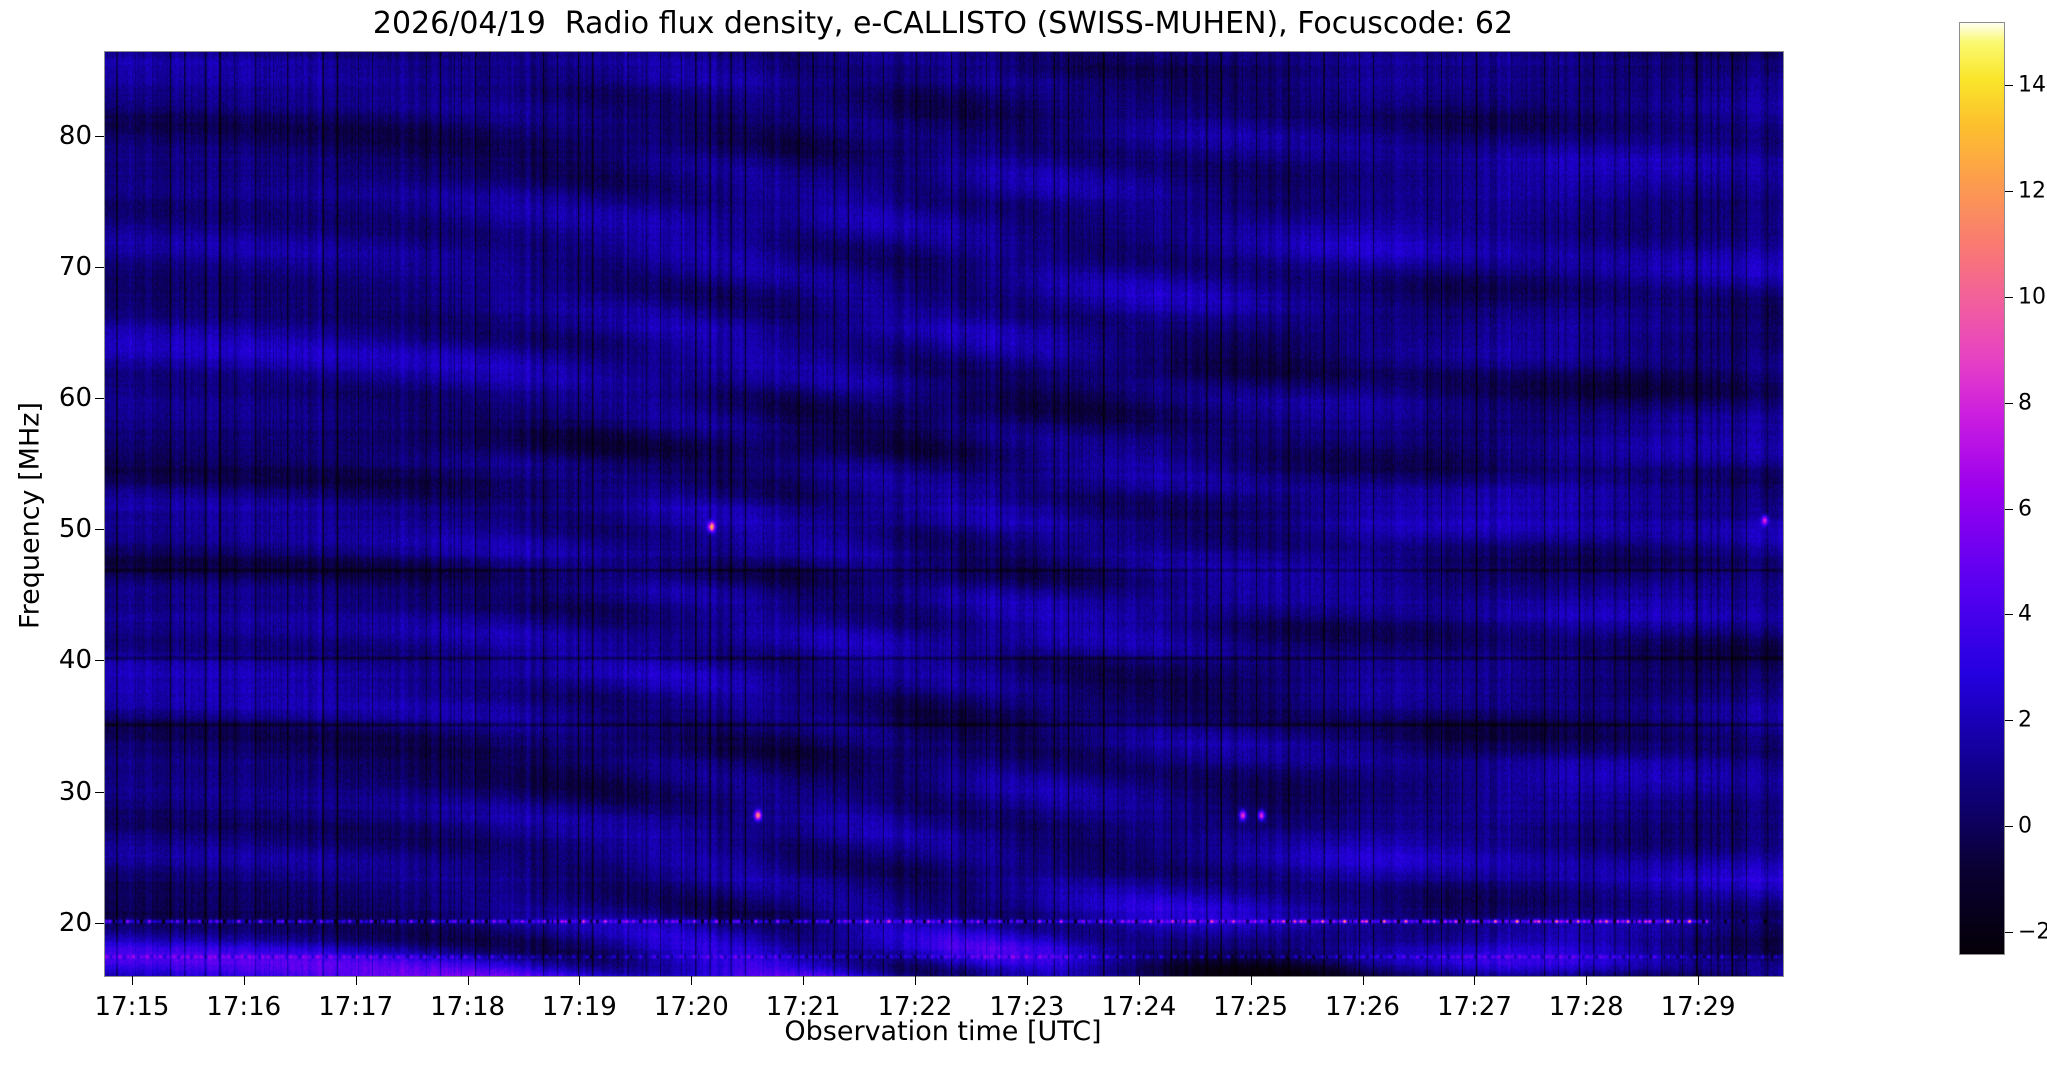 This screenshot has height=1067, width=2047. What do you see at coordinates (915, 1007) in the screenshot?
I see `x-tick-label: 17:22` at bounding box center [915, 1007].